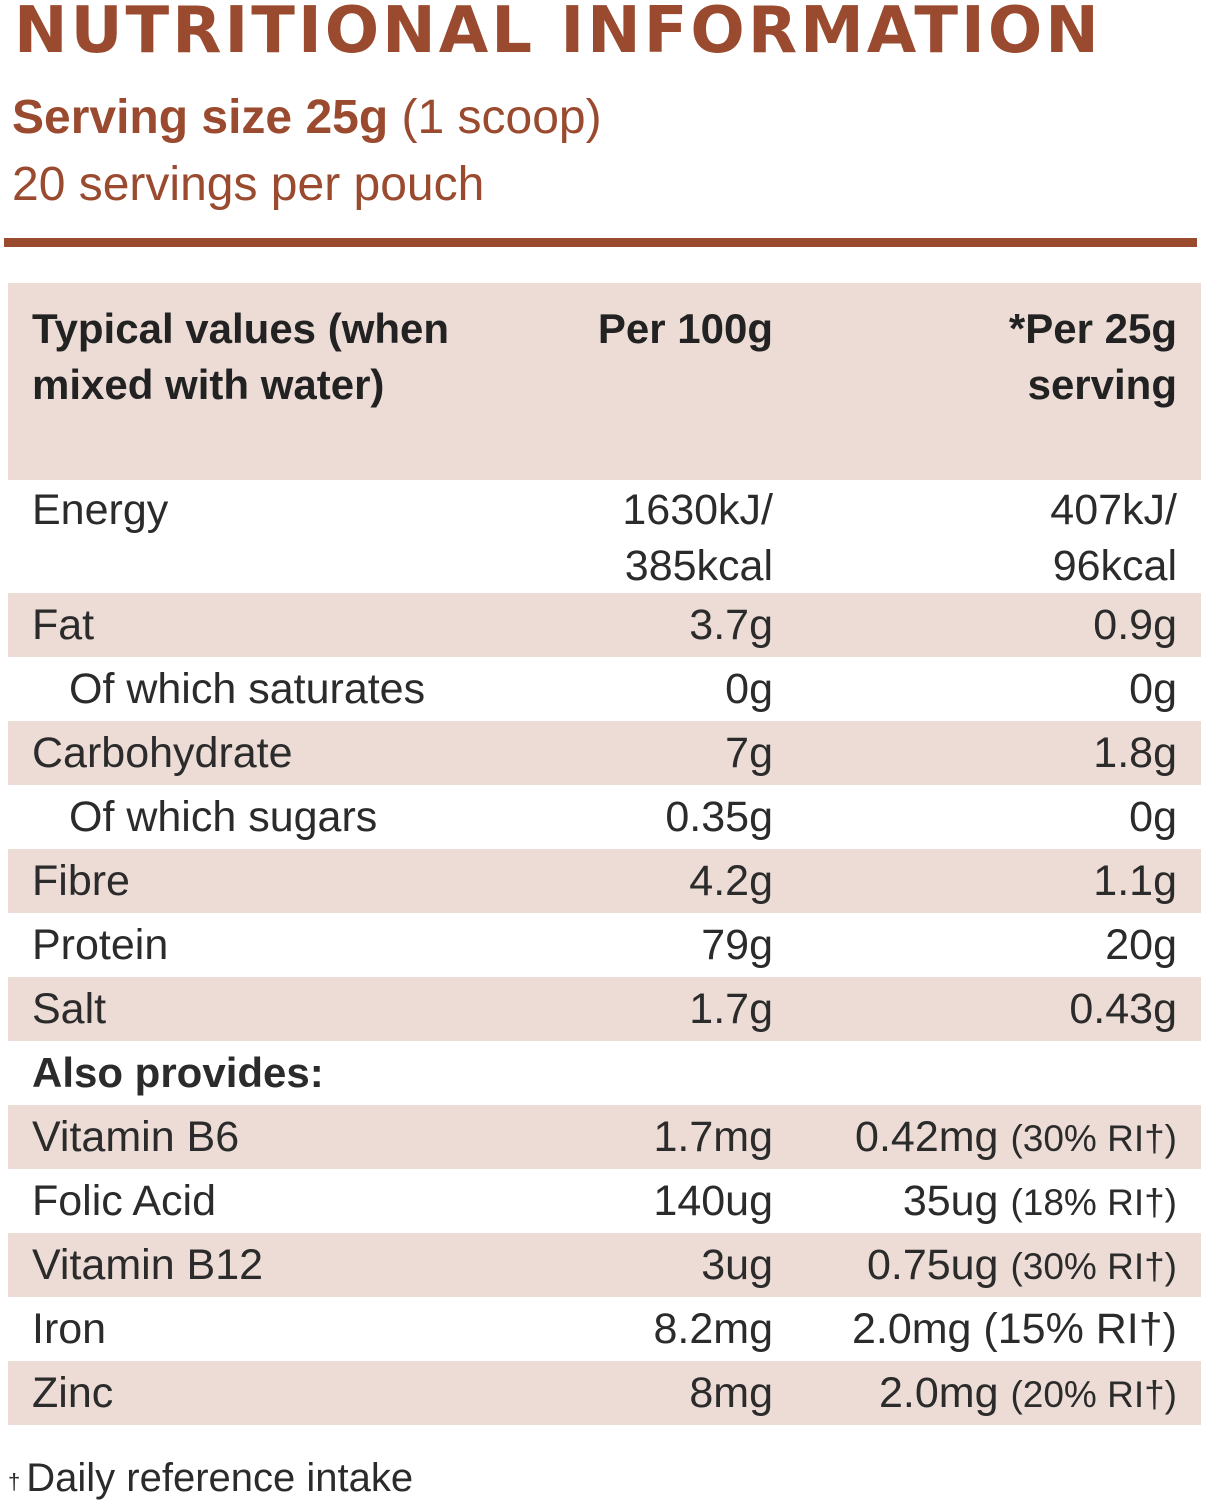 The width and height of the screenshot is (1208, 1506). What do you see at coordinates (731, 881) in the screenshot?
I see `row-per100: 4.2g` at bounding box center [731, 881].